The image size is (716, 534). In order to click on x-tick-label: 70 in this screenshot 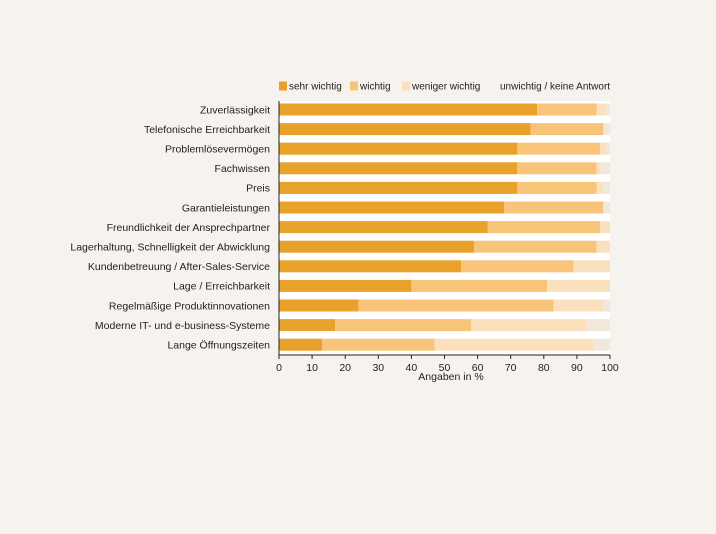, I will do `click(511, 368)`.